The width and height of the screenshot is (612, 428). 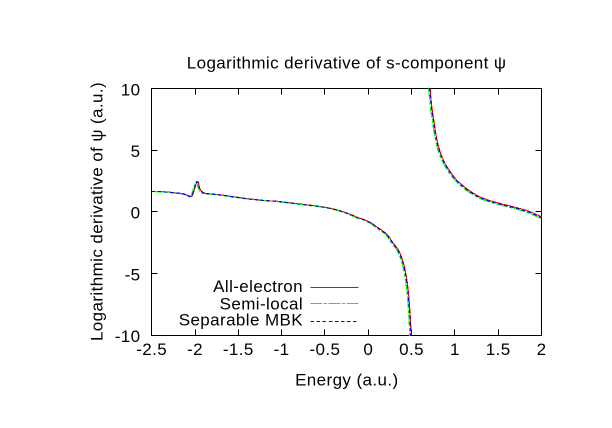 I want to click on svg-text: -1.5, so click(x=238, y=349).